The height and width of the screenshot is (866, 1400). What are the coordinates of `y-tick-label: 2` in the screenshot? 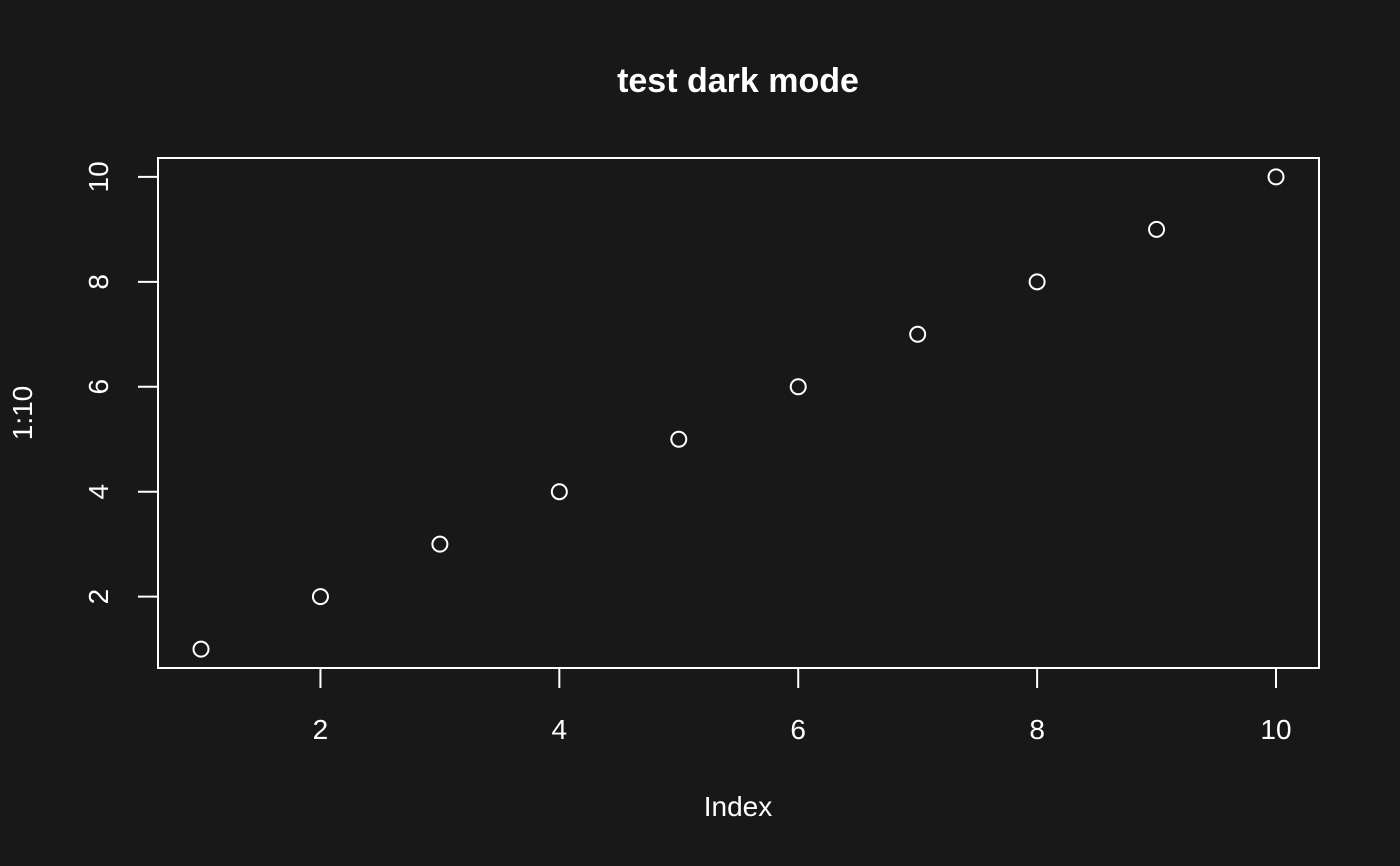 It's located at (98, 597).